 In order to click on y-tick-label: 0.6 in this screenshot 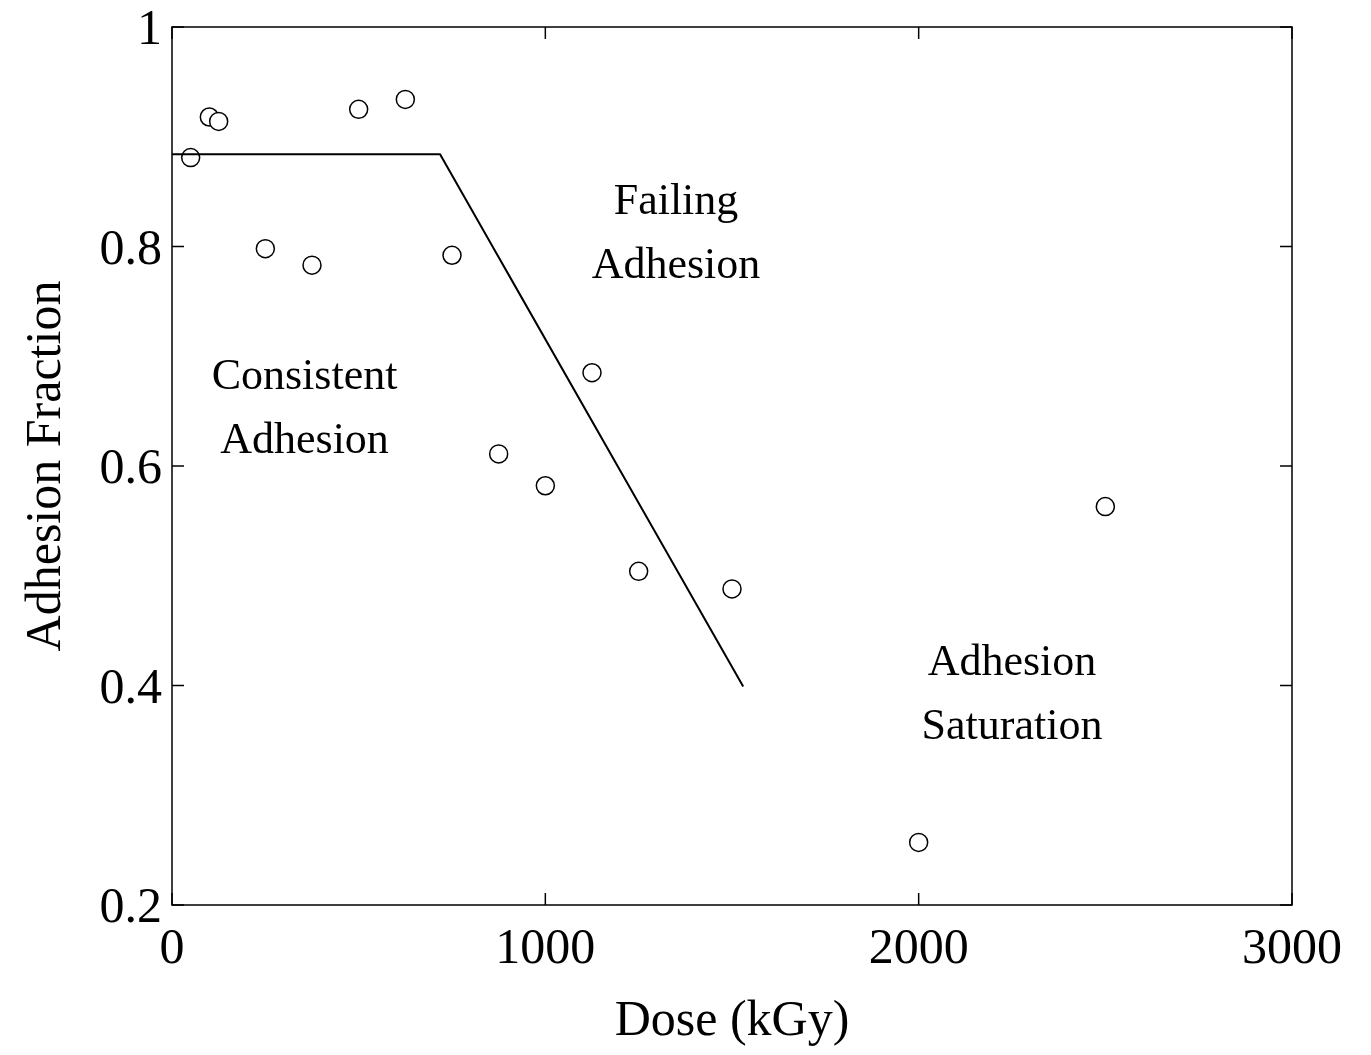, I will do `click(130, 466)`.